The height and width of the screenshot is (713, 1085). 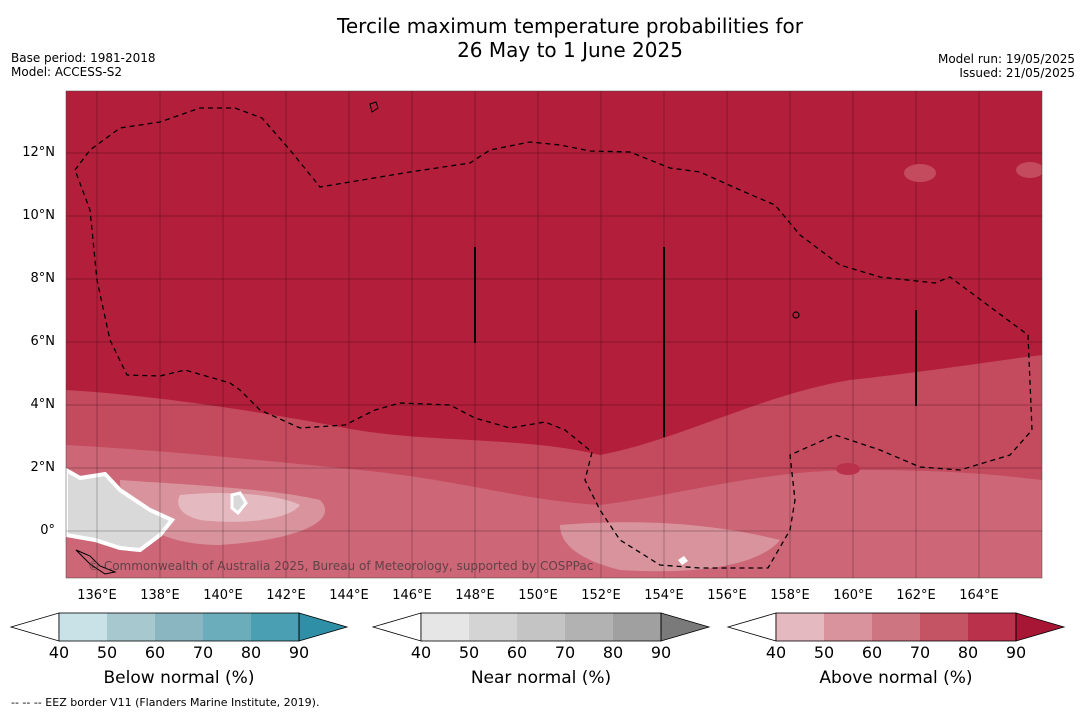 I want to click on above-tick-50: 50, so click(x=824, y=652).